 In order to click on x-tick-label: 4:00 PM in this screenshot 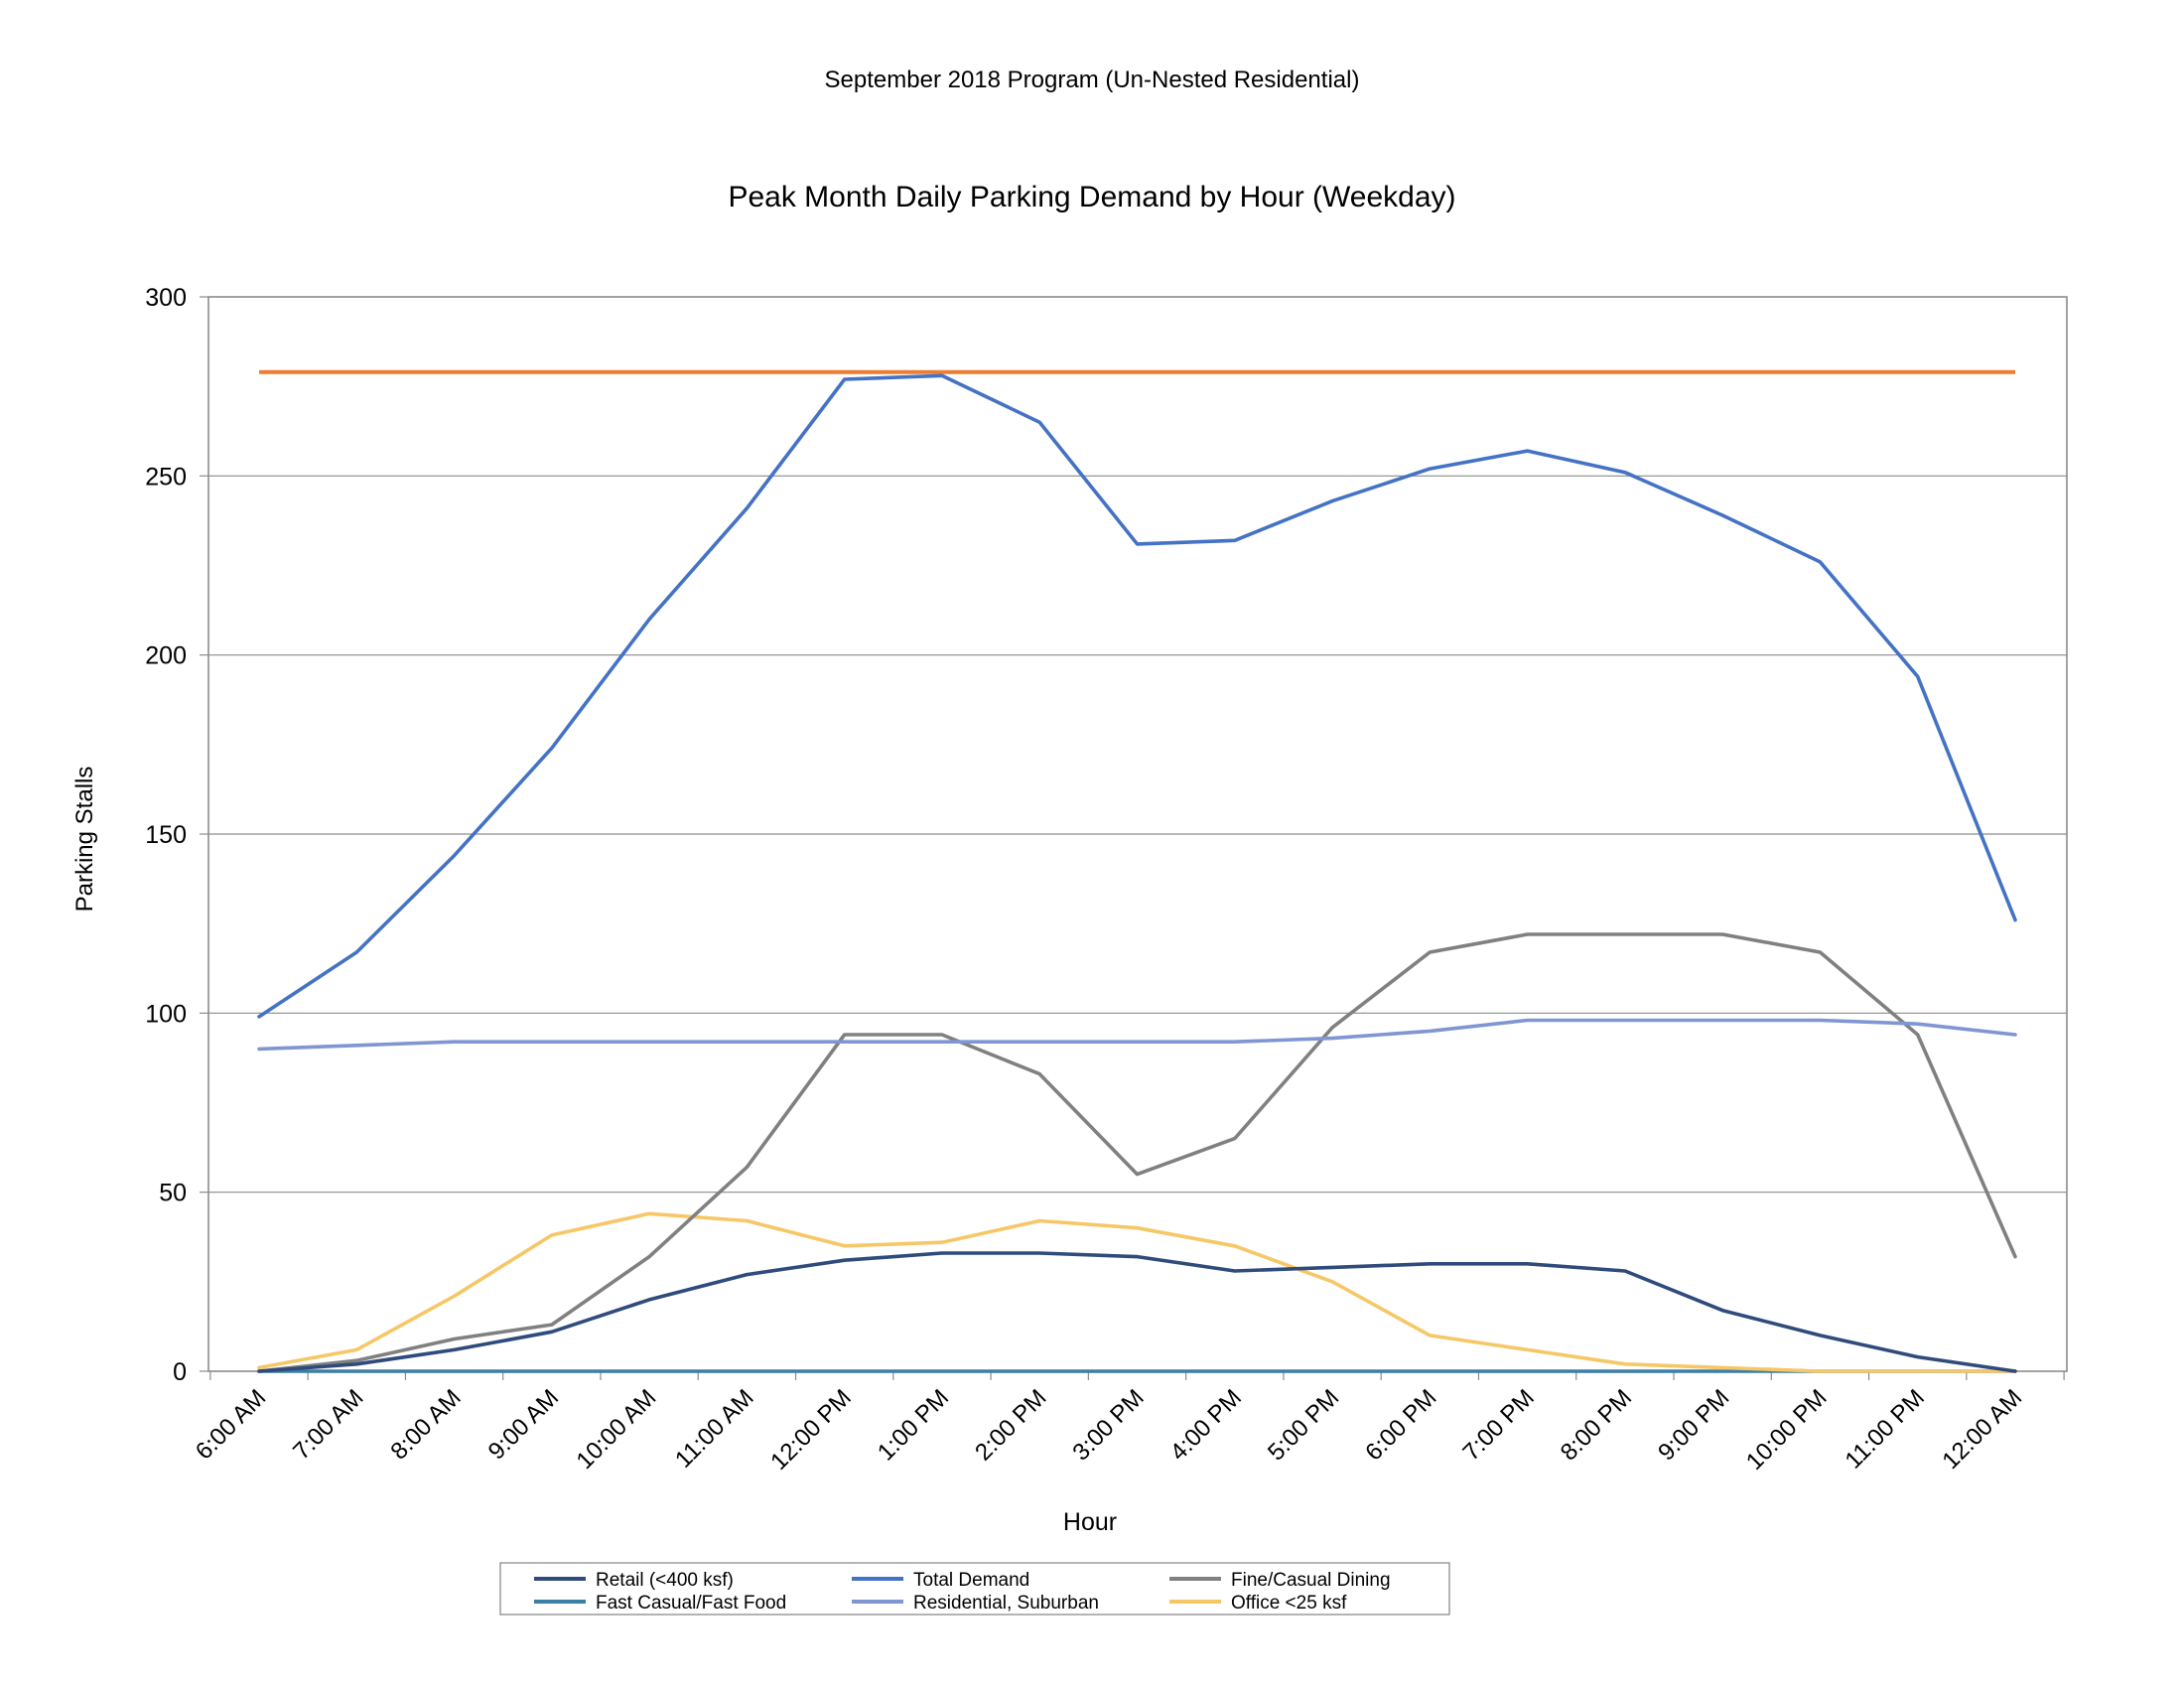, I will do `click(1206, 1425)`.